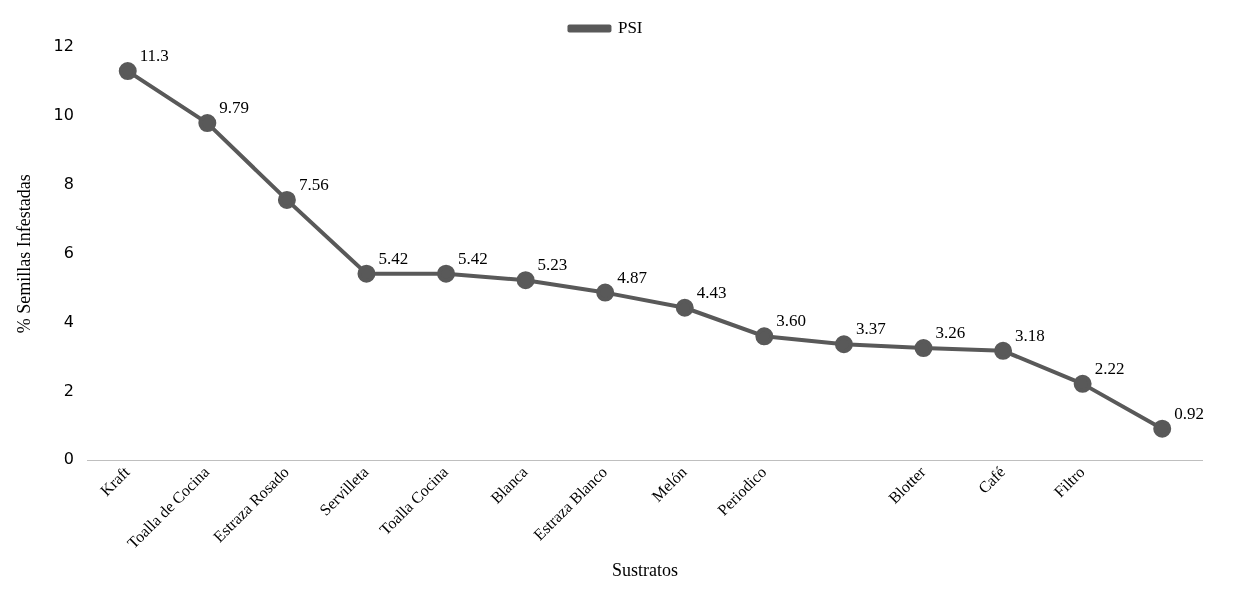 Image resolution: width=1242 pixels, height=591 pixels. What do you see at coordinates (63, 115) in the screenshot?
I see `y-tick-label: 10` at bounding box center [63, 115].